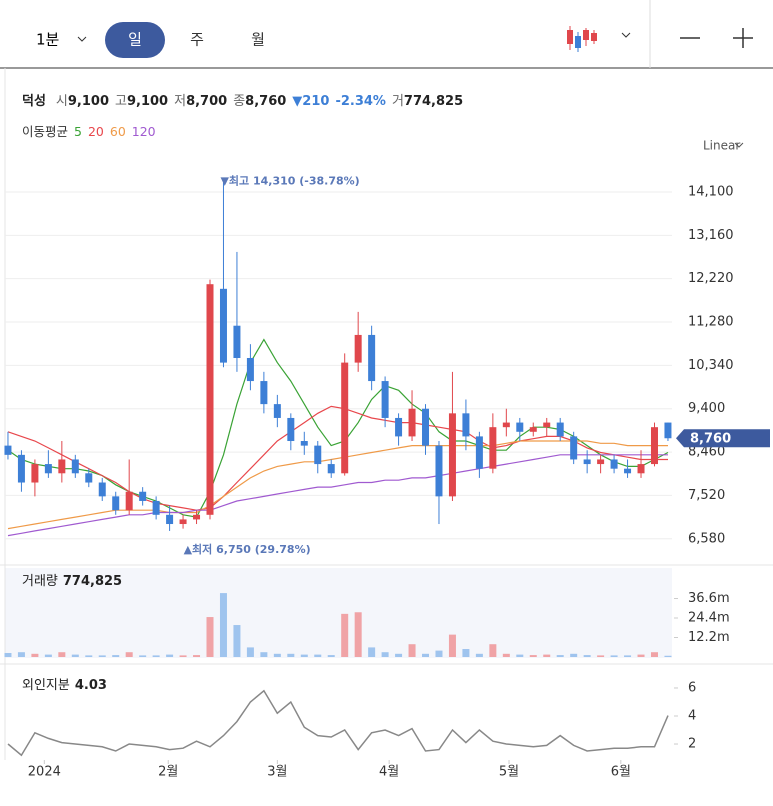 This screenshot has height=806, width=773. I want to click on x-tick-label: 2024, so click(44, 772).